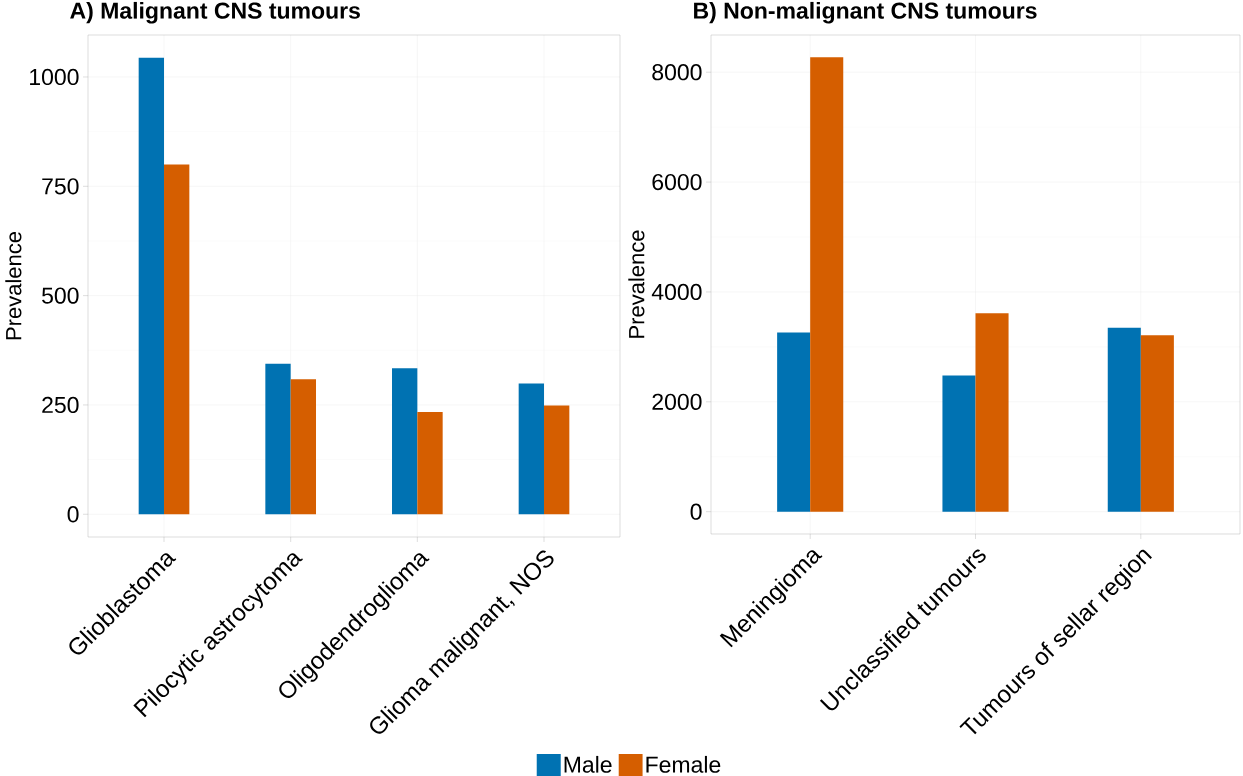 The width and height of the screenshot is (1243, 776). Describe the element at coordinates (60, 405) in the screenshot. I see `y-tick-label: 250` at that location.